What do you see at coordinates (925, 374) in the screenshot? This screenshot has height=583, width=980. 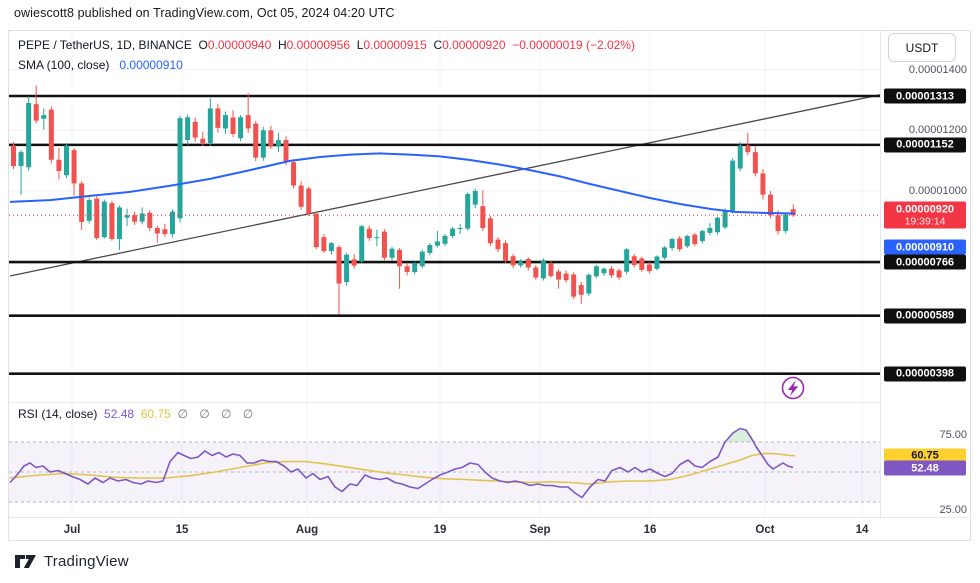 I see `price-level-badge: 0.00000398` at bounding box center [925, 374].